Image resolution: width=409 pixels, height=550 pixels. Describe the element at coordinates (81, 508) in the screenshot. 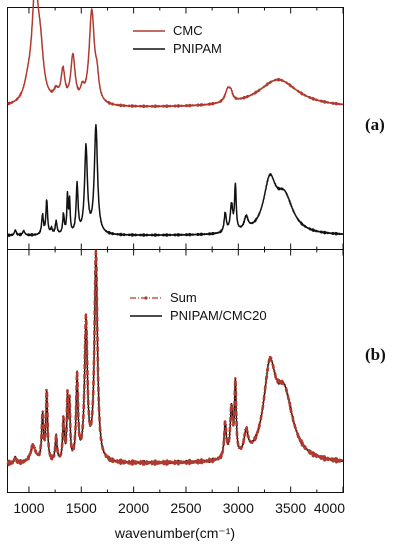

I see `x-tick-label: 1500` at that location.